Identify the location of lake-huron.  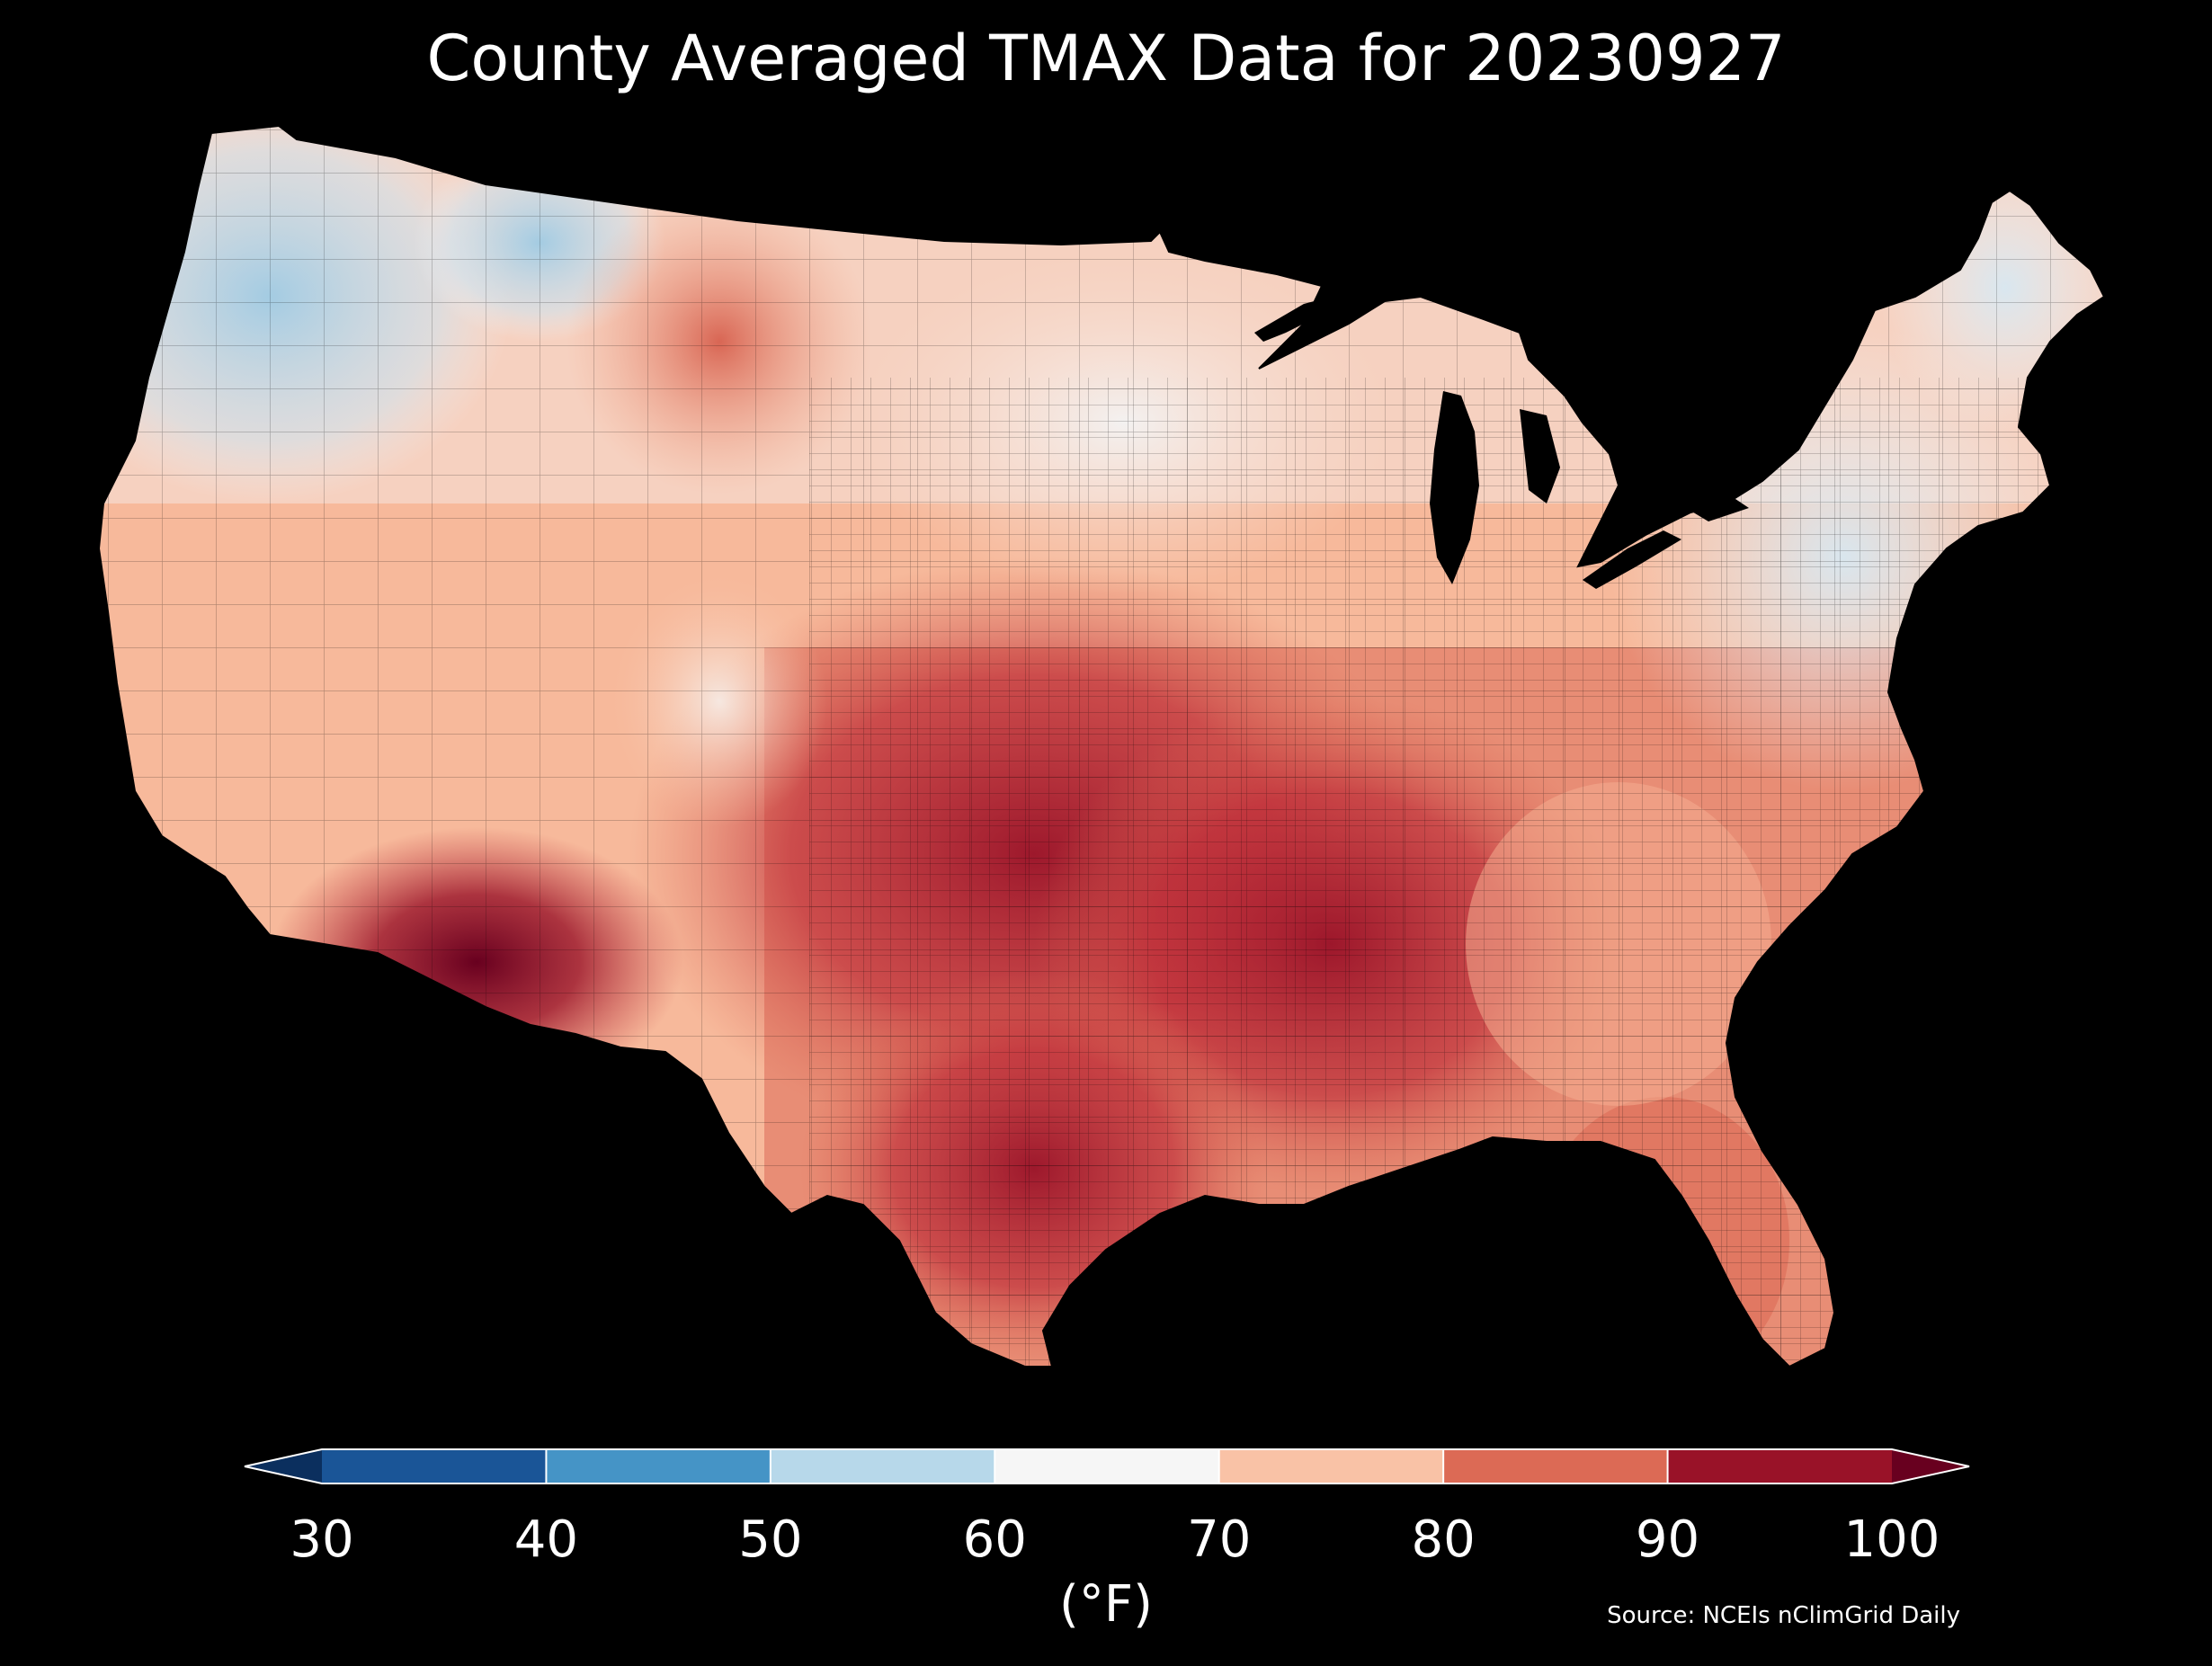
(1540, 456).